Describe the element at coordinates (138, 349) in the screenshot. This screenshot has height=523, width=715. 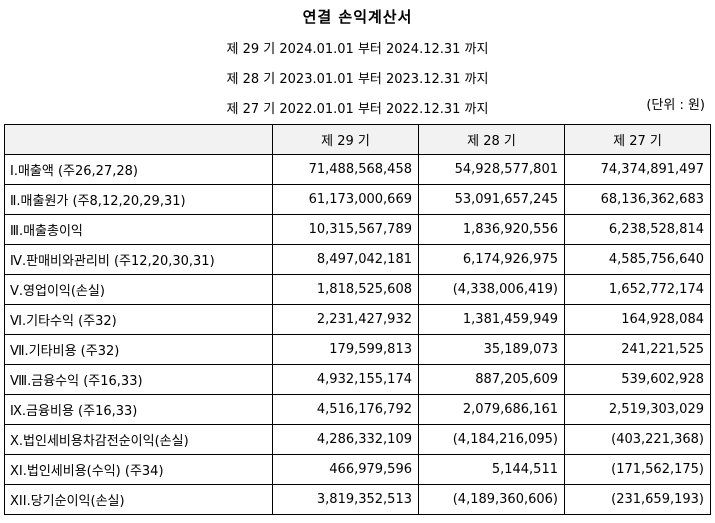
I see `row-label: Ⅶ.기타비용 (주32)` at that location.